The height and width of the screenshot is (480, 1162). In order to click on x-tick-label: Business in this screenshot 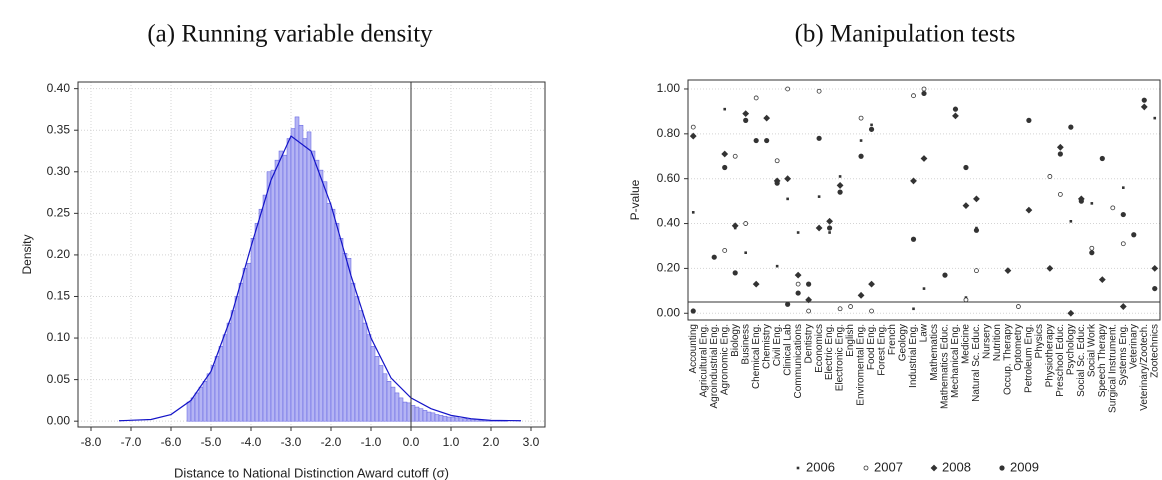, I will do `click(745, 344)`.